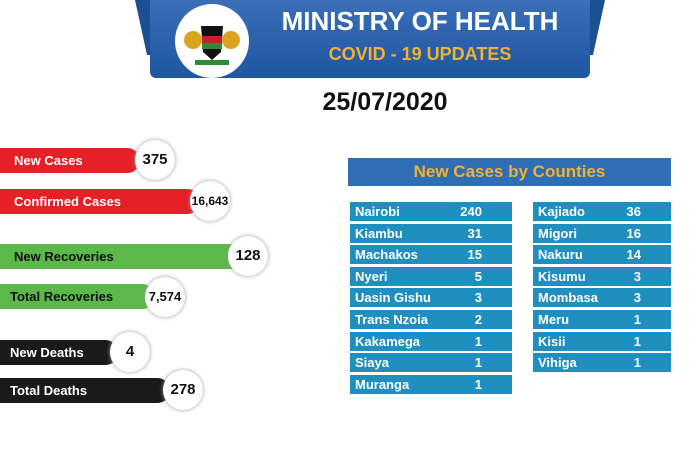  Describe the element at coordinates (560, 255) in the screenshot. I see `county-name: Nakuru` at that location.